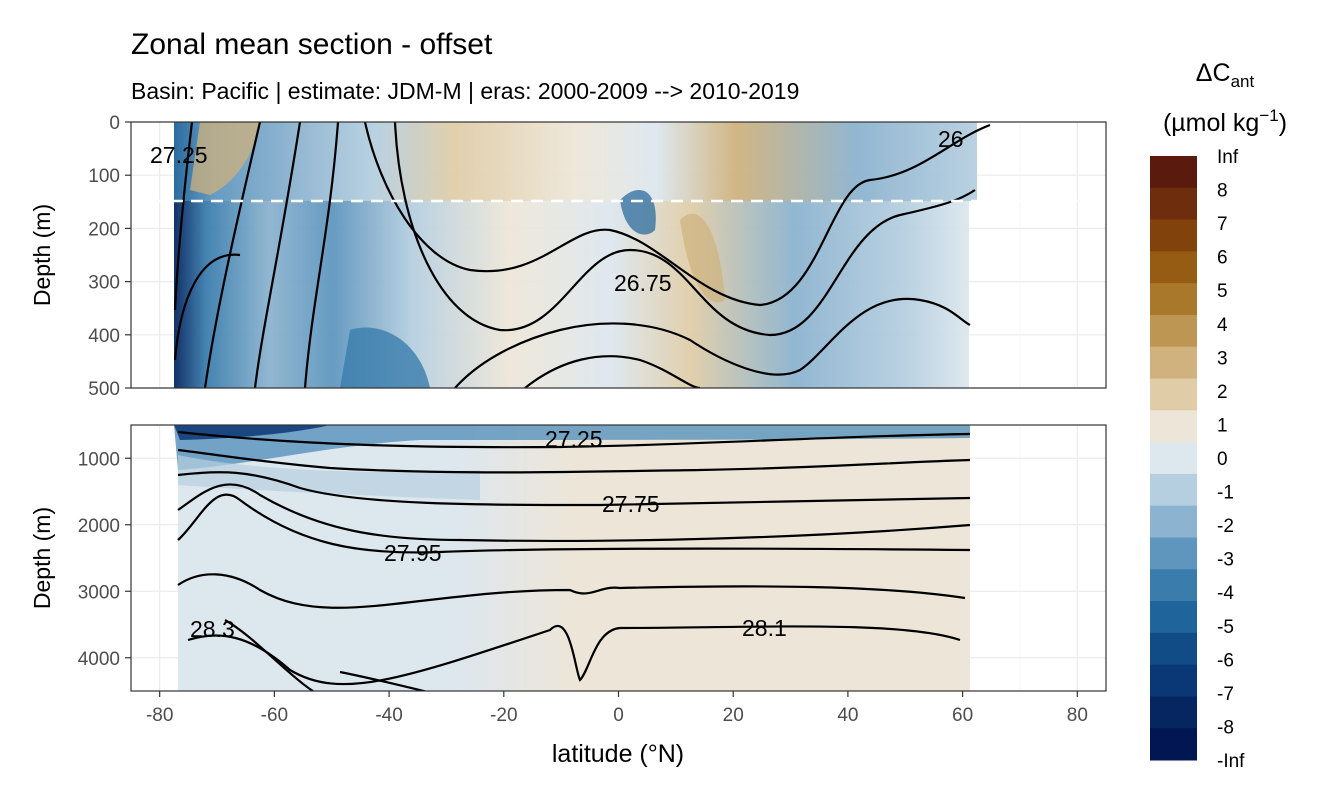 The height and width of the screenshot is (811, 1344). What do you see at coordinates (503, 715) in the screenshot?
I see `x-tick-label: -20` at bounding box center [503, 715].